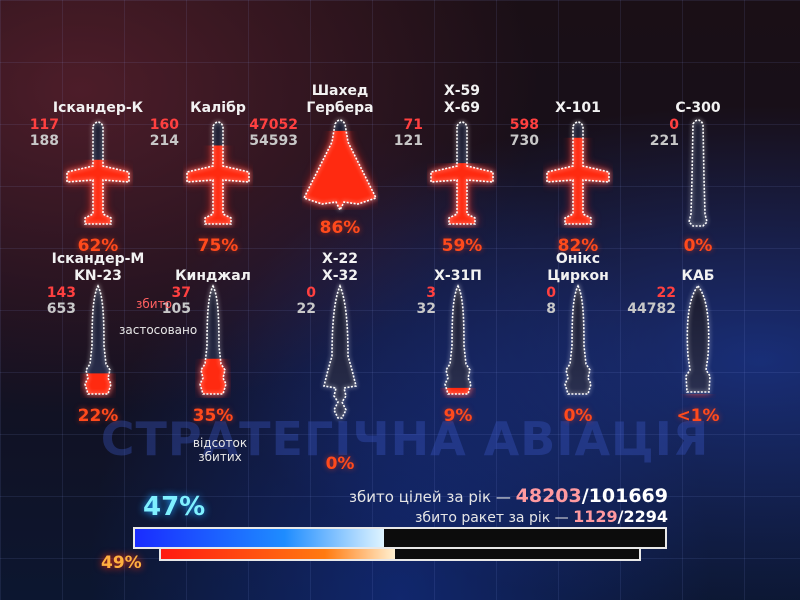  I want to click on targets-percent: 47%, so click(174, 507).